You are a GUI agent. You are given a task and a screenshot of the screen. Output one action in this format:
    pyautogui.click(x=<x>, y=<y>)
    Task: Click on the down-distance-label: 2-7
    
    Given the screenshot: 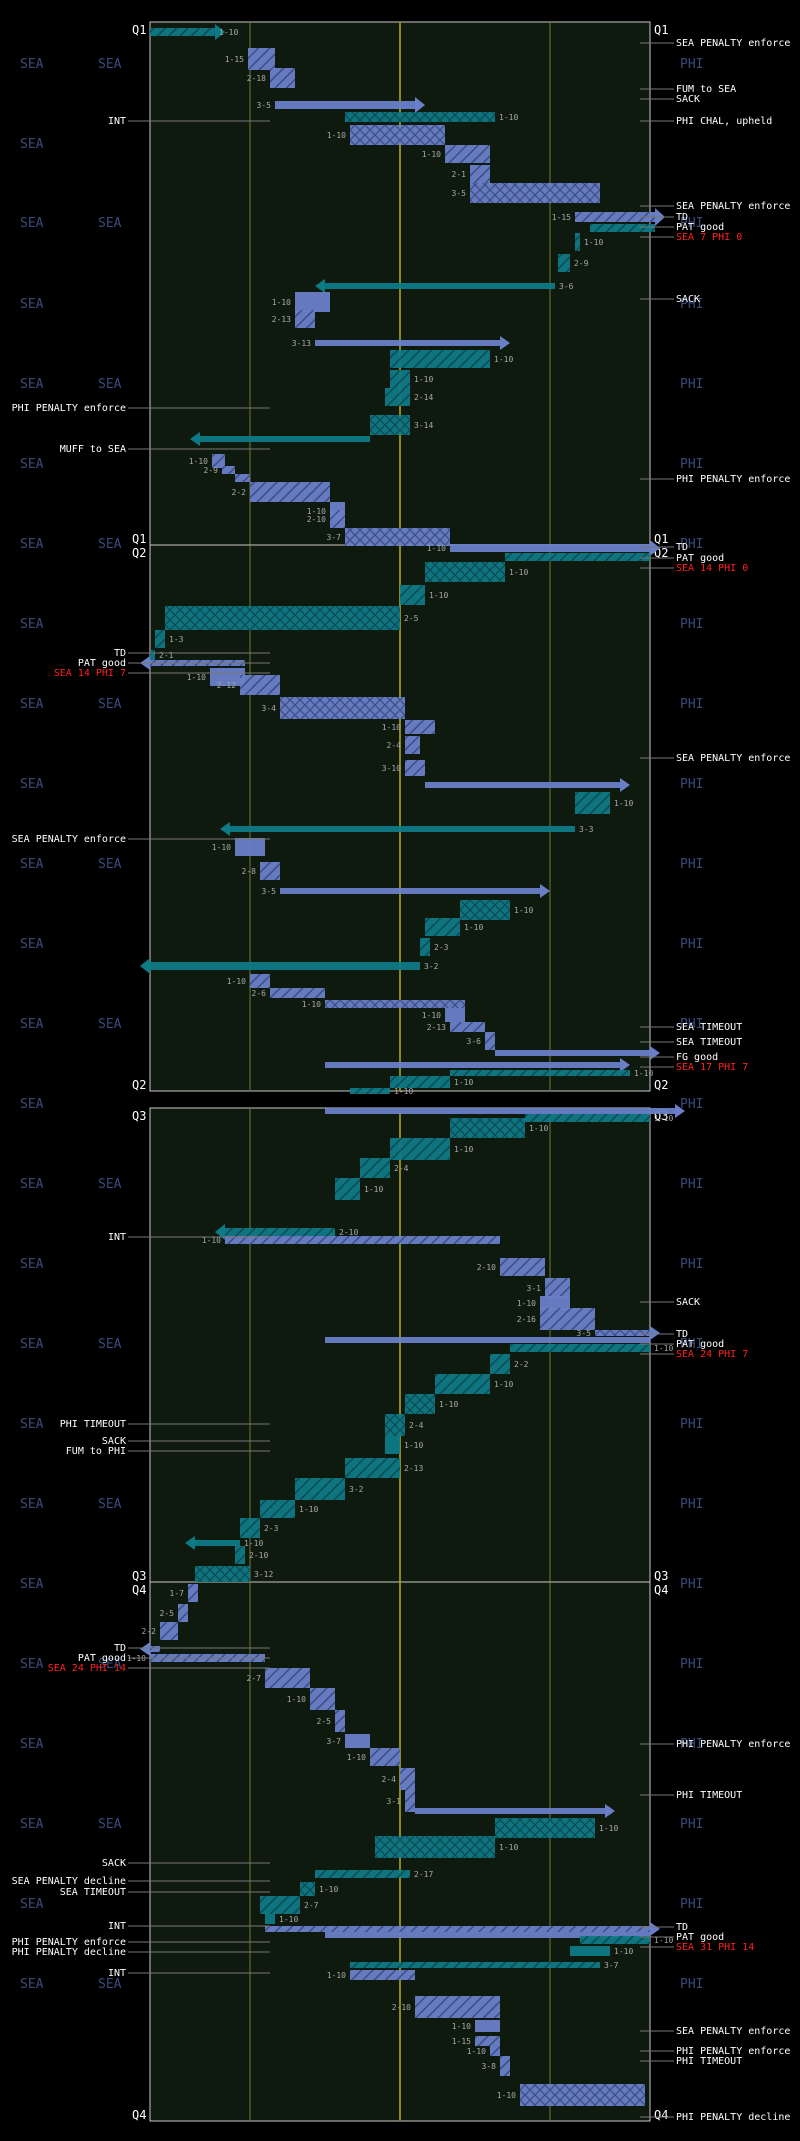 What is the action you would take?
    pyautogui.click(x=311, y=1905)
    